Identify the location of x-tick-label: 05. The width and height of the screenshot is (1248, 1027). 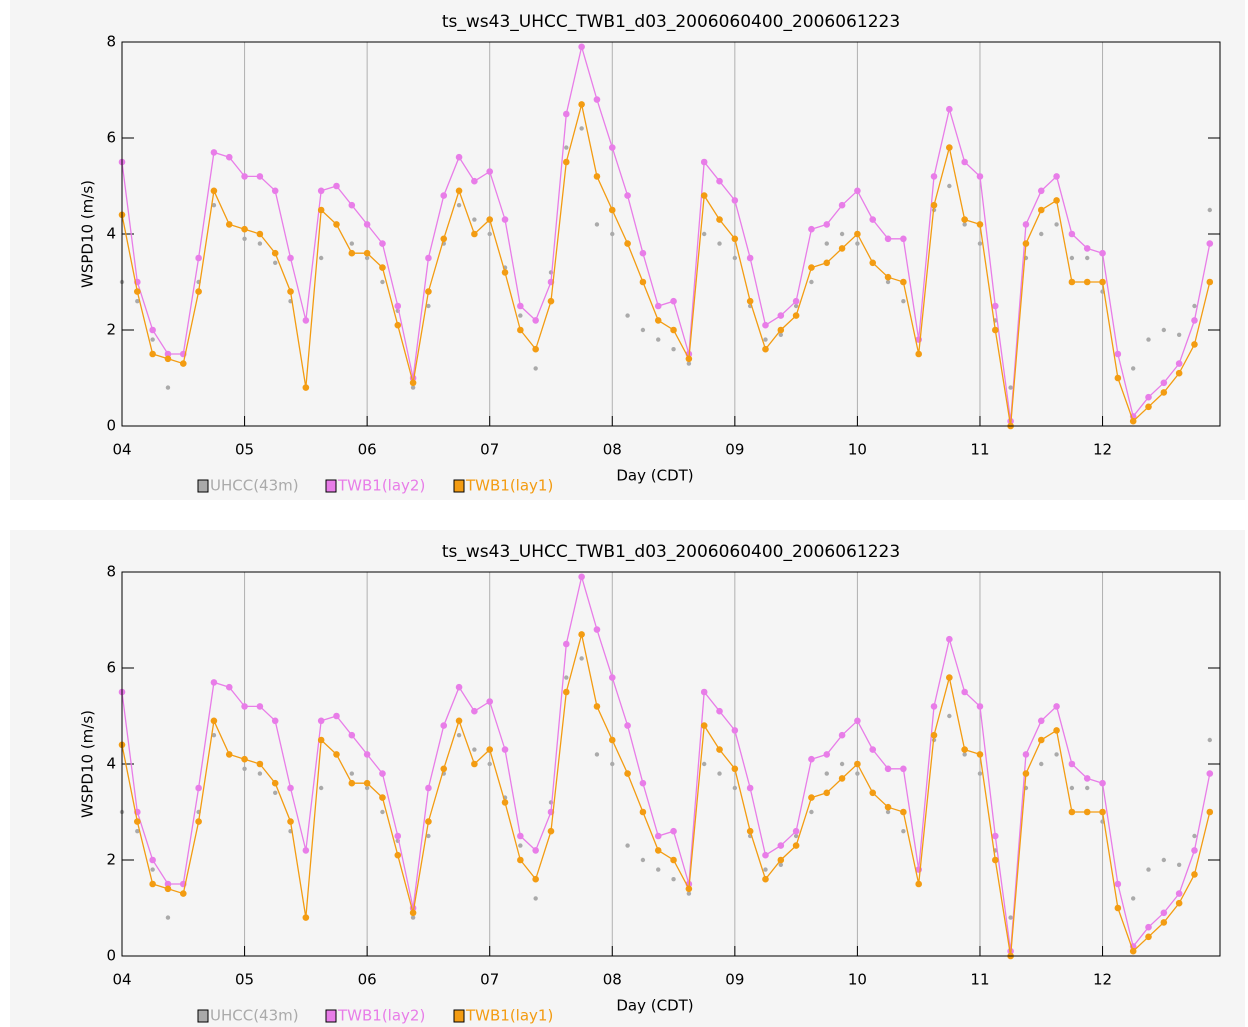
(244, 980).